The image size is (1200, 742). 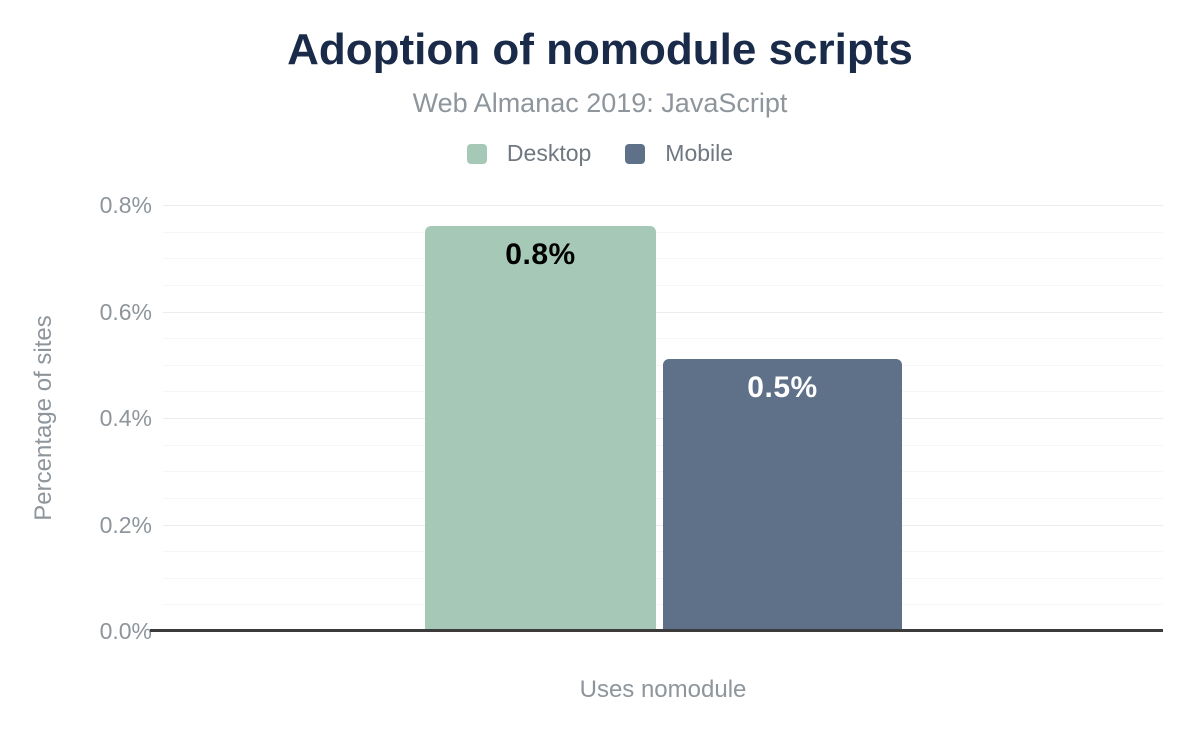 I want to click on y-tick-label: 0.0%, so click(x=125, y=631).